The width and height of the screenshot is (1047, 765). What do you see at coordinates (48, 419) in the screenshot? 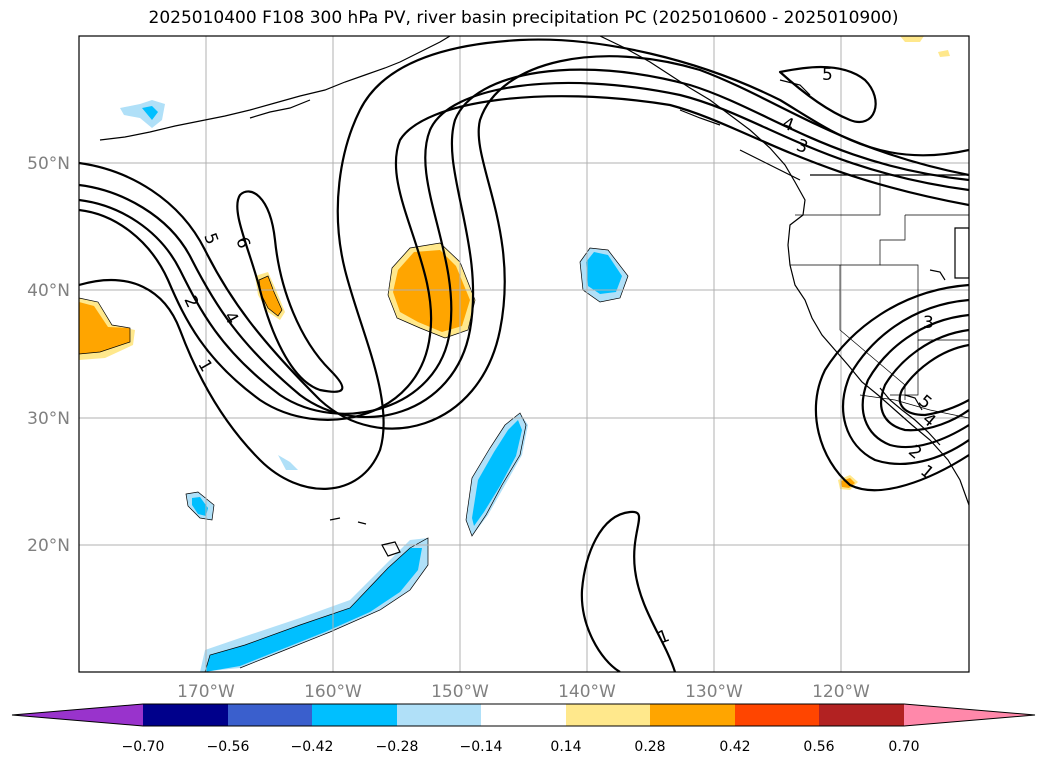
I see `lat-label: 30°N` at bounding box center [48, 419].